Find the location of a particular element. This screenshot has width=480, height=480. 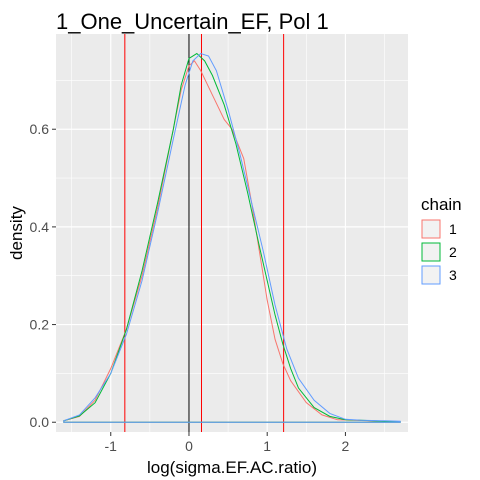

y-tick-label: 0.6 is located at coordinates (40, 129).